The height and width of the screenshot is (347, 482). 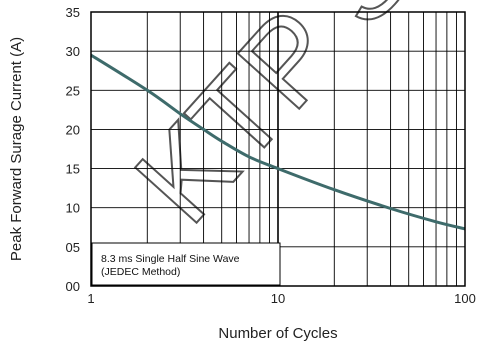 I want to click on y-tick-label: 10, so click(x=73, y=208).